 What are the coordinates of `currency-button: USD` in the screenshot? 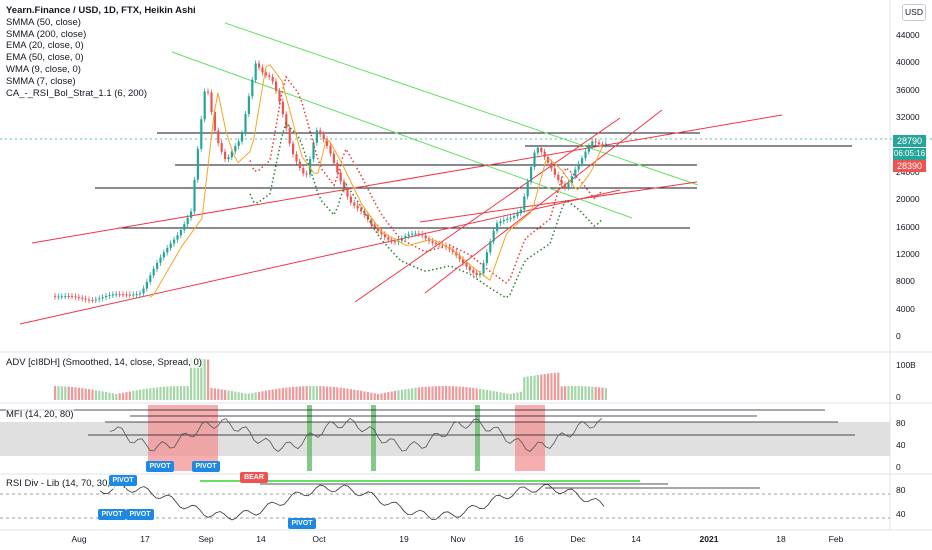 It's located at (914, 12).